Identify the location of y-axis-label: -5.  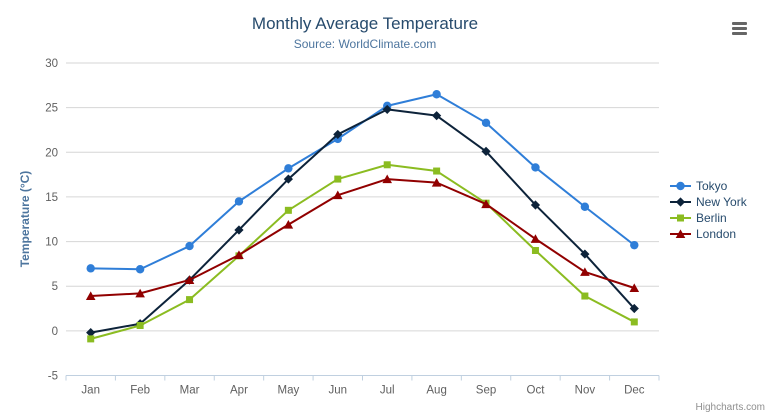
(53, 377).